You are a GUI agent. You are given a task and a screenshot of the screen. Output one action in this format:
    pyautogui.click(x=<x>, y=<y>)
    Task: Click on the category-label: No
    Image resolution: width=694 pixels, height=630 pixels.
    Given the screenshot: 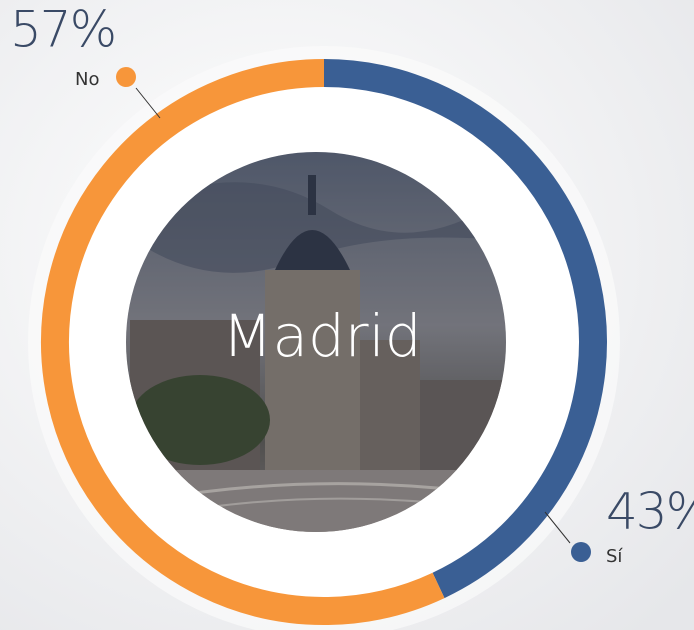 What is the action you would take?
    pyautogui.click(x=87, y=79)
    